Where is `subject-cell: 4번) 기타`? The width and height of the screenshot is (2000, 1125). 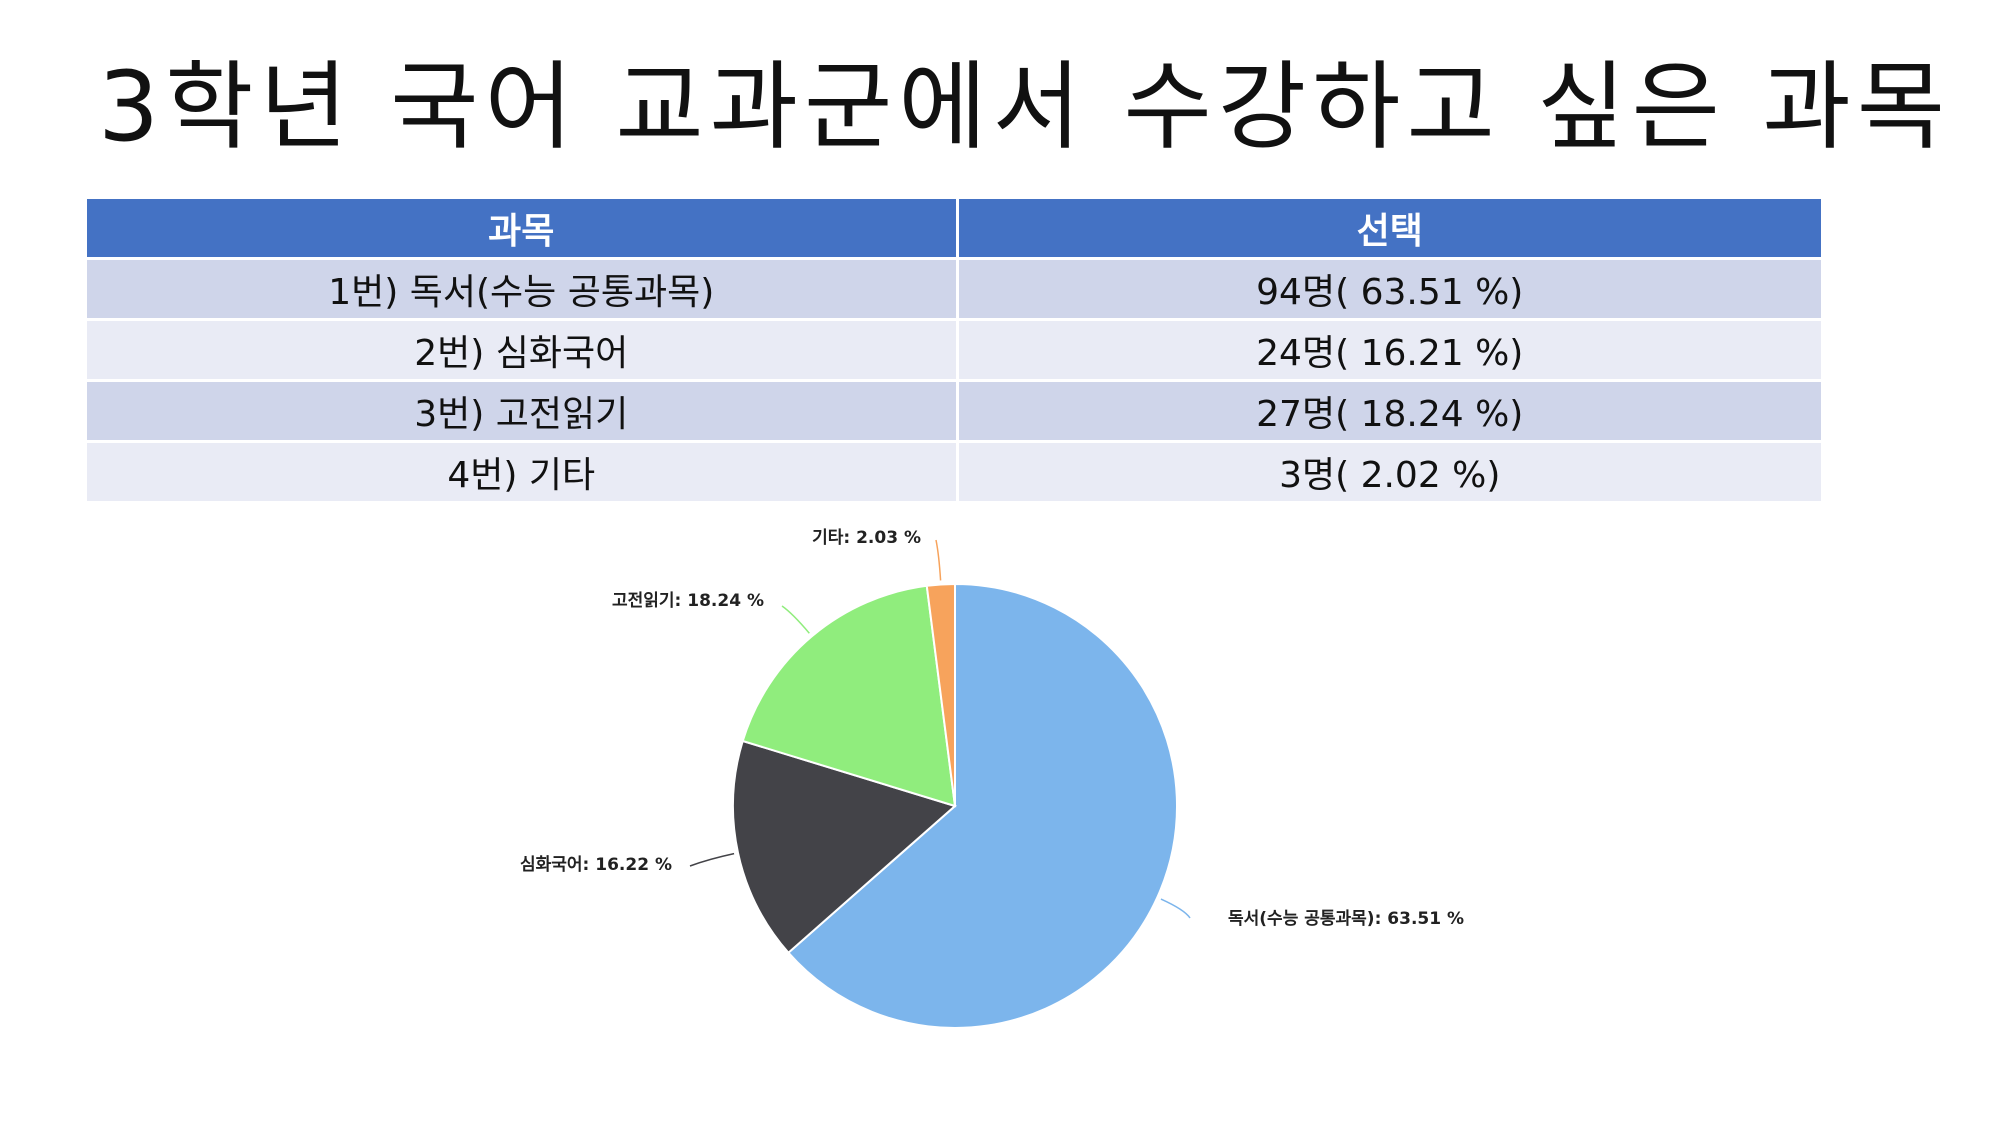
subject-cell: 4번) 기타 is located at coordinates (521, 472).